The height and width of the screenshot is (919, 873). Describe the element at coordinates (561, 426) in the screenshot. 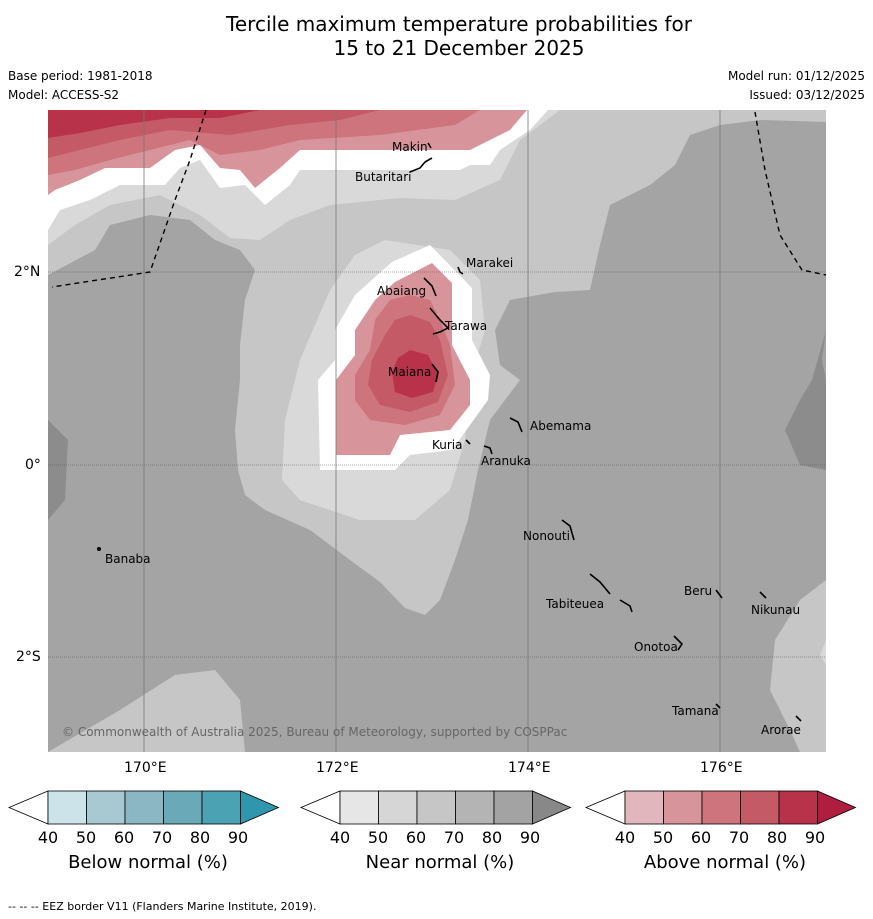

I see `place-abemama: Abemama` at that location.